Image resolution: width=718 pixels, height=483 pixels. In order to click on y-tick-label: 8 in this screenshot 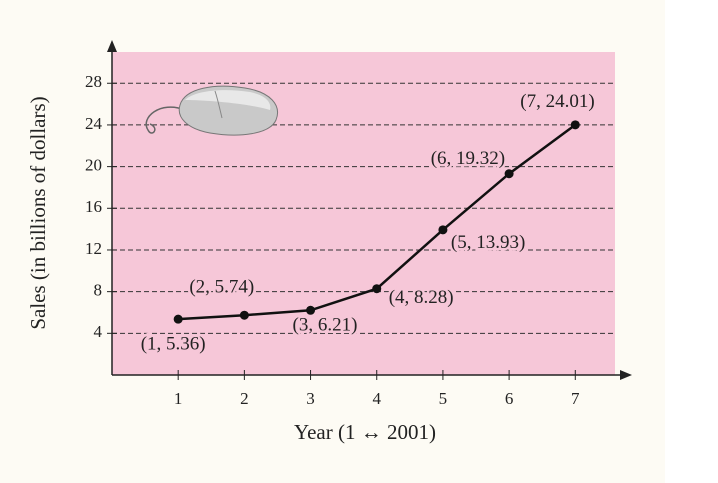, I will do `click(98, 290)`.